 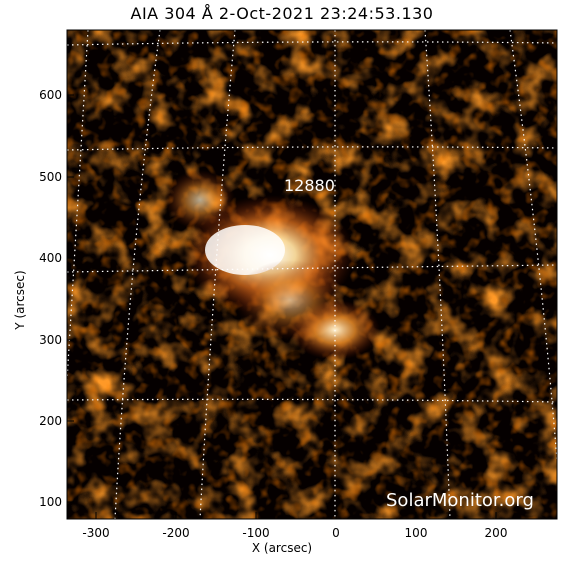 What do you see at coordinates (20, 300) in the screenshot?
I see `y-axis-label: Y (arcsec)` at bounding box center [20, 300].